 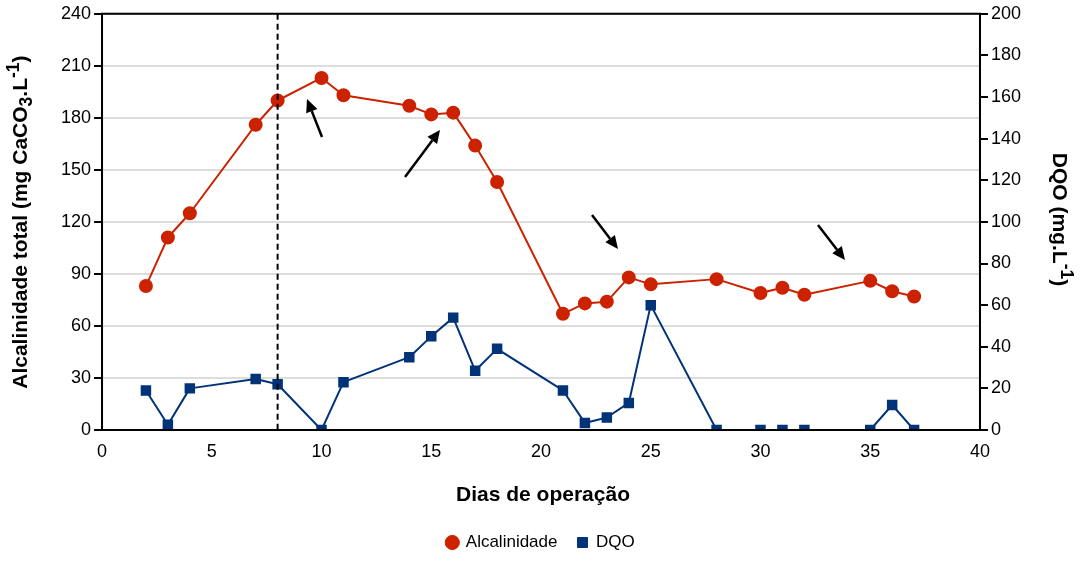 I want to click on y2-tick-label: 80, so click(x=1000, y=262).